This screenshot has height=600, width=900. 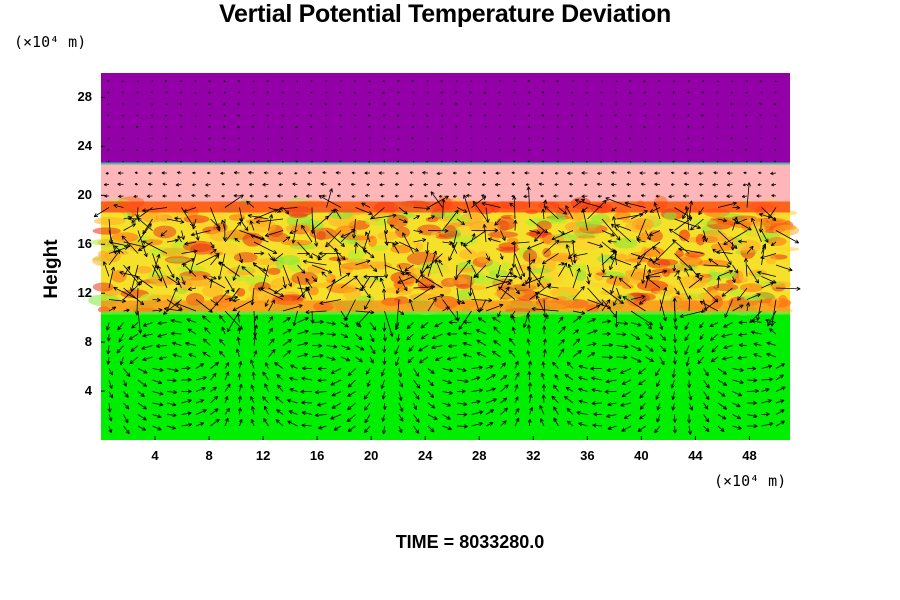 I want to click on y-axis-unit: (×10⁴ m), so click(x=50, y=42).